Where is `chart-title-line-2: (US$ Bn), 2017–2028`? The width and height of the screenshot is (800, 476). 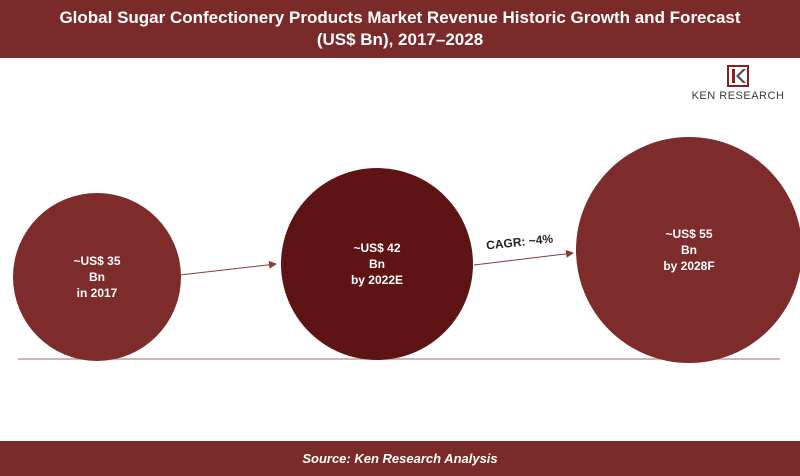 chart-title-line-2: (US$ Bn), 2017–2028 is located at coordinates (400, 39).